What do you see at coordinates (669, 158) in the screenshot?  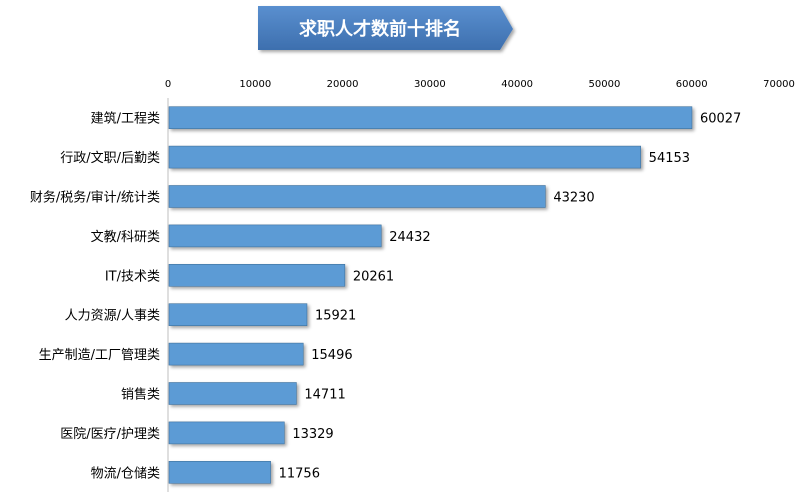 I see `value-label: 54153` at bounding box center [669, 158].